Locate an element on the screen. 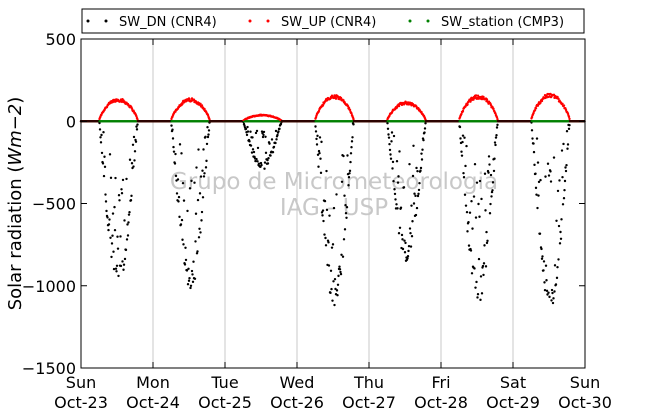  y-axis-label: Solar radiation (Wm−2) is located at coordinates (15, 204).